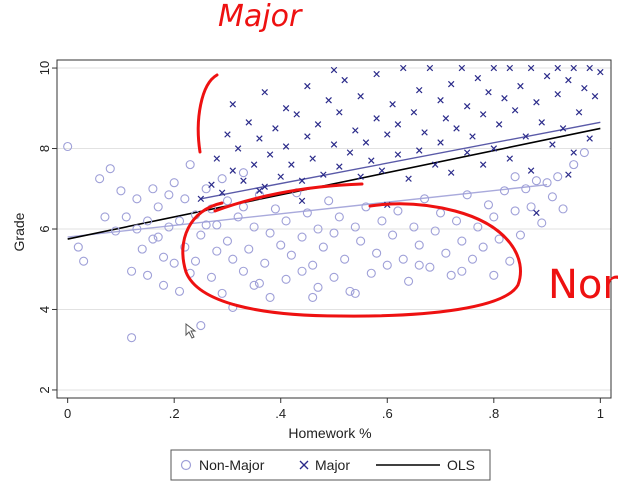 The height and width of the screenshot is (488, 618). Describe the element at coordinates (260, 17) in the screenshot. I see `annotation-major-text: Major` at that location.